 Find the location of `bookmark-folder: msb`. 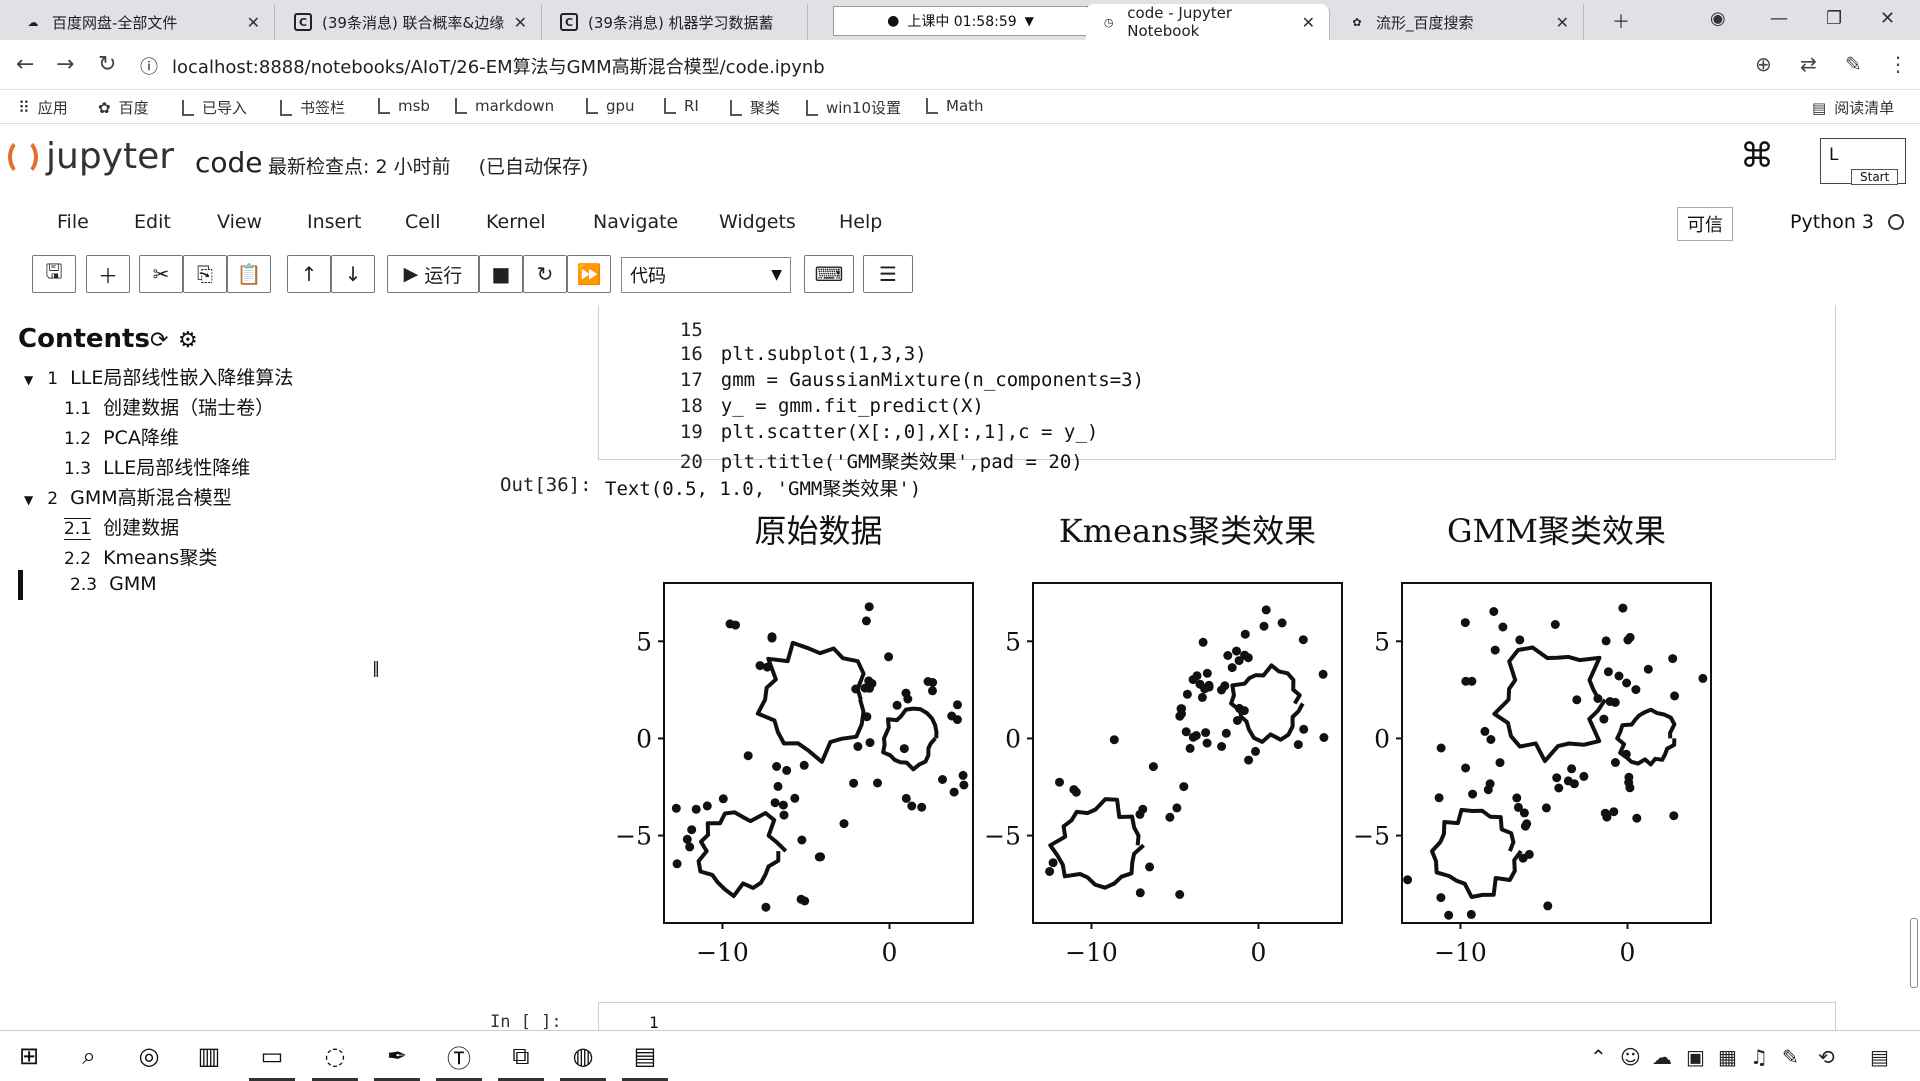

bookmark-folder: msb is located at coordinates (404, 106).